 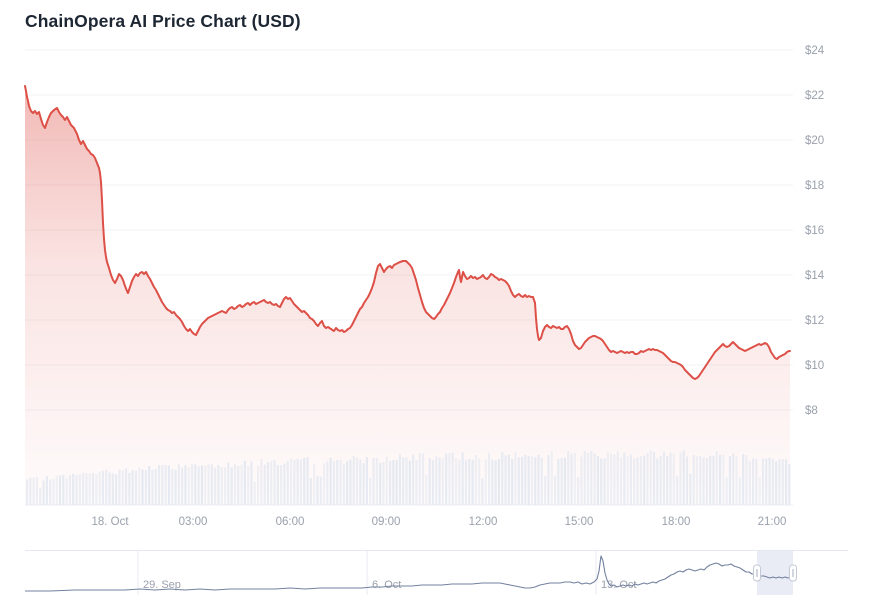 What do you see at coordinates (814, 321) in the screenshot?
I see `y-axis-label: $12` at bounding box center [814, 321].